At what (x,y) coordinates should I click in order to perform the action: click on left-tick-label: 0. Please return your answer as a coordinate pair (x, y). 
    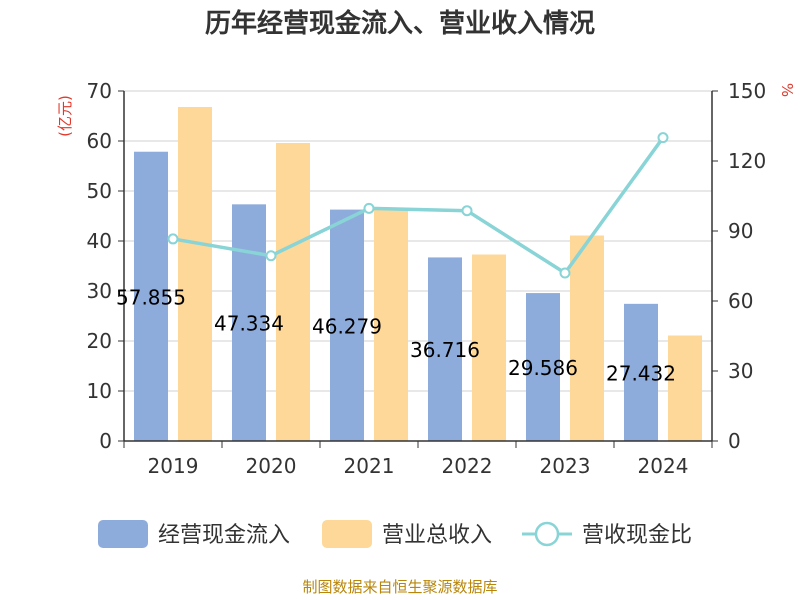
    Looking at the image, I should click on (105, 441).